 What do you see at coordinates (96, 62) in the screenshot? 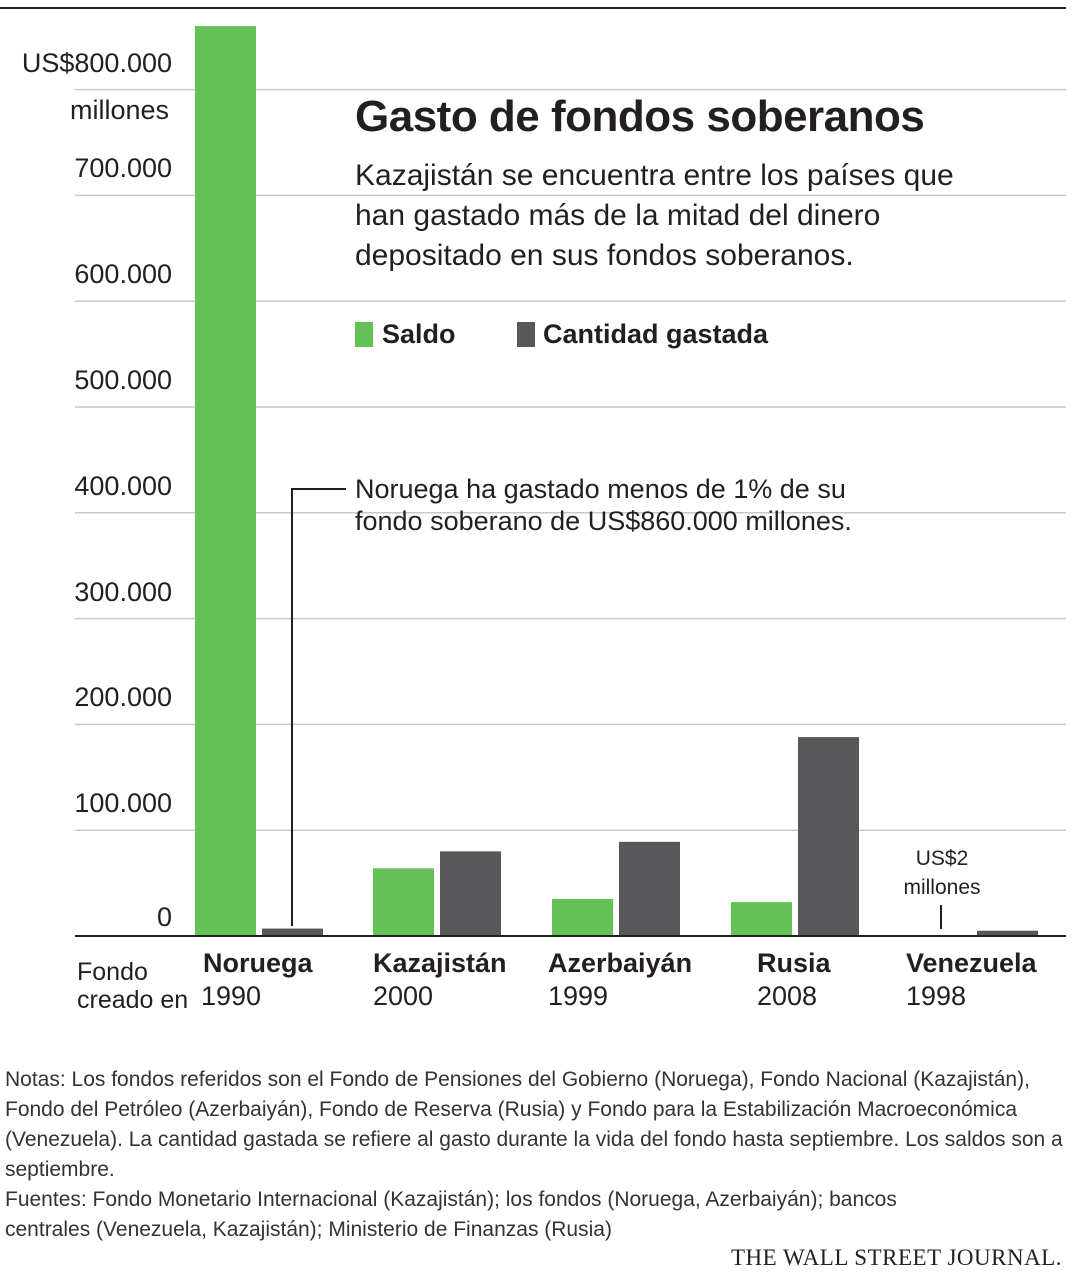
I see `y-tick-label: US$800.000` at bounding box center [96, 62].